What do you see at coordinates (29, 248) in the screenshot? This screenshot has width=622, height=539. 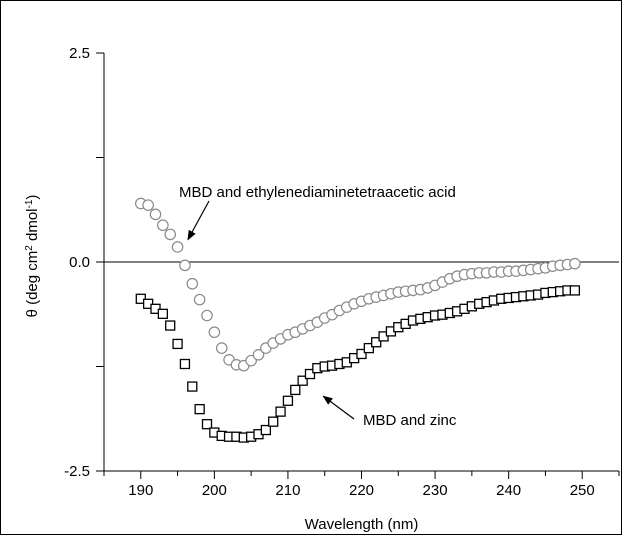 I see `y-label-superscript: 2` at bounding box center [29, 248].